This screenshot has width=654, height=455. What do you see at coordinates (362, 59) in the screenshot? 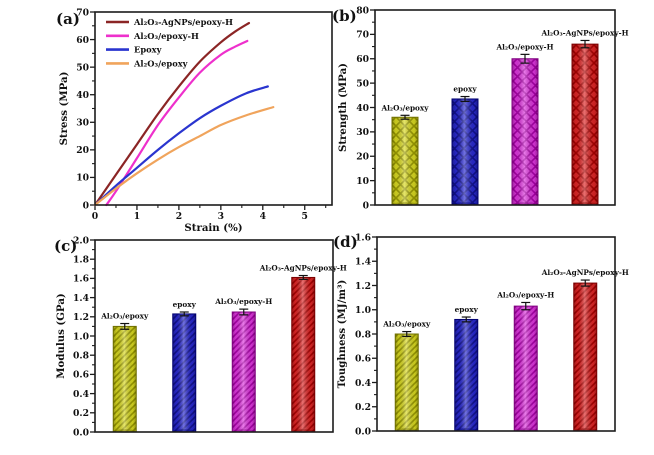
I see `y-tick-label: 60` at bounding box center [362, 59].